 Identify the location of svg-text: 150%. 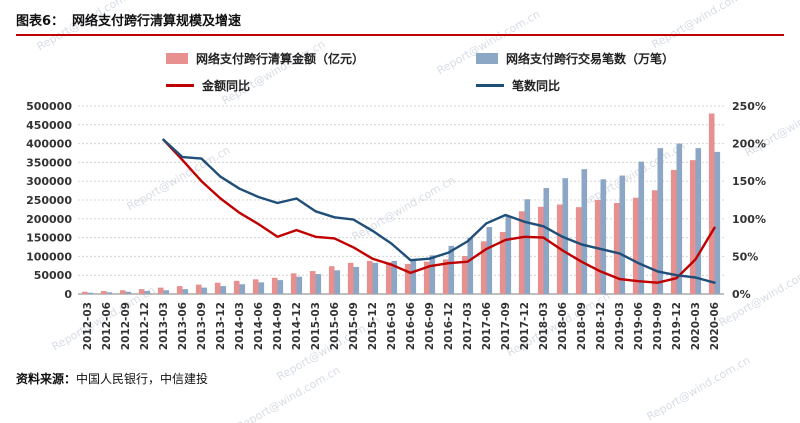
(749, 181).